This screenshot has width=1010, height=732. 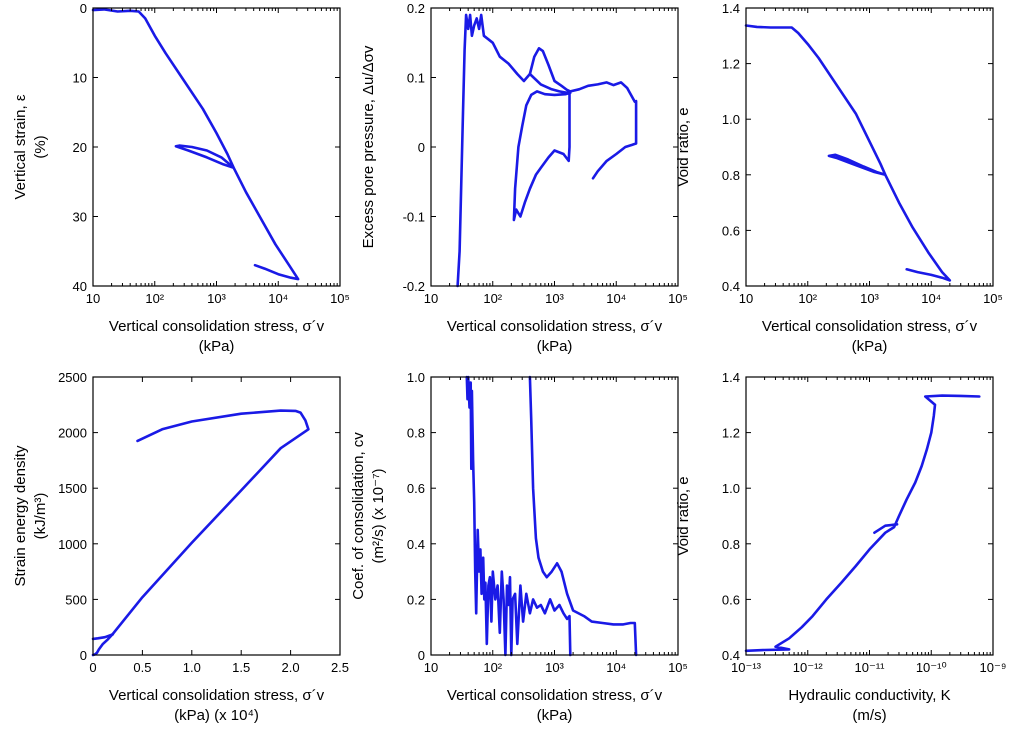 I want to click on y-axis-label: Vertical strain, ε, so click(x=20, y=146).